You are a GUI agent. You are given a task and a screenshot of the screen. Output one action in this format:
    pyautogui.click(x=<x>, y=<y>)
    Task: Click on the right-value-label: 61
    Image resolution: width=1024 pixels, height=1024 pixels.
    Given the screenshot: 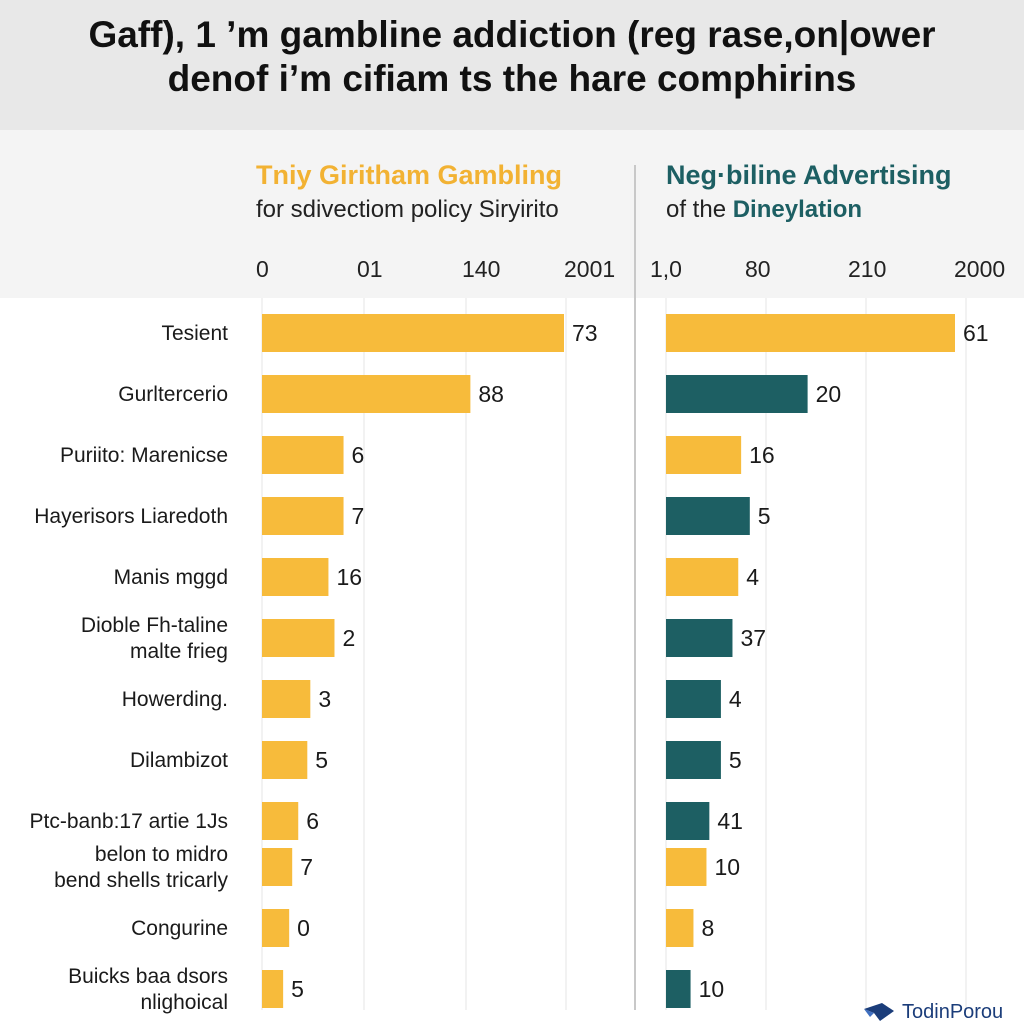 What is the action you would take?
    pyautogui.click(x=976, y=333)
    